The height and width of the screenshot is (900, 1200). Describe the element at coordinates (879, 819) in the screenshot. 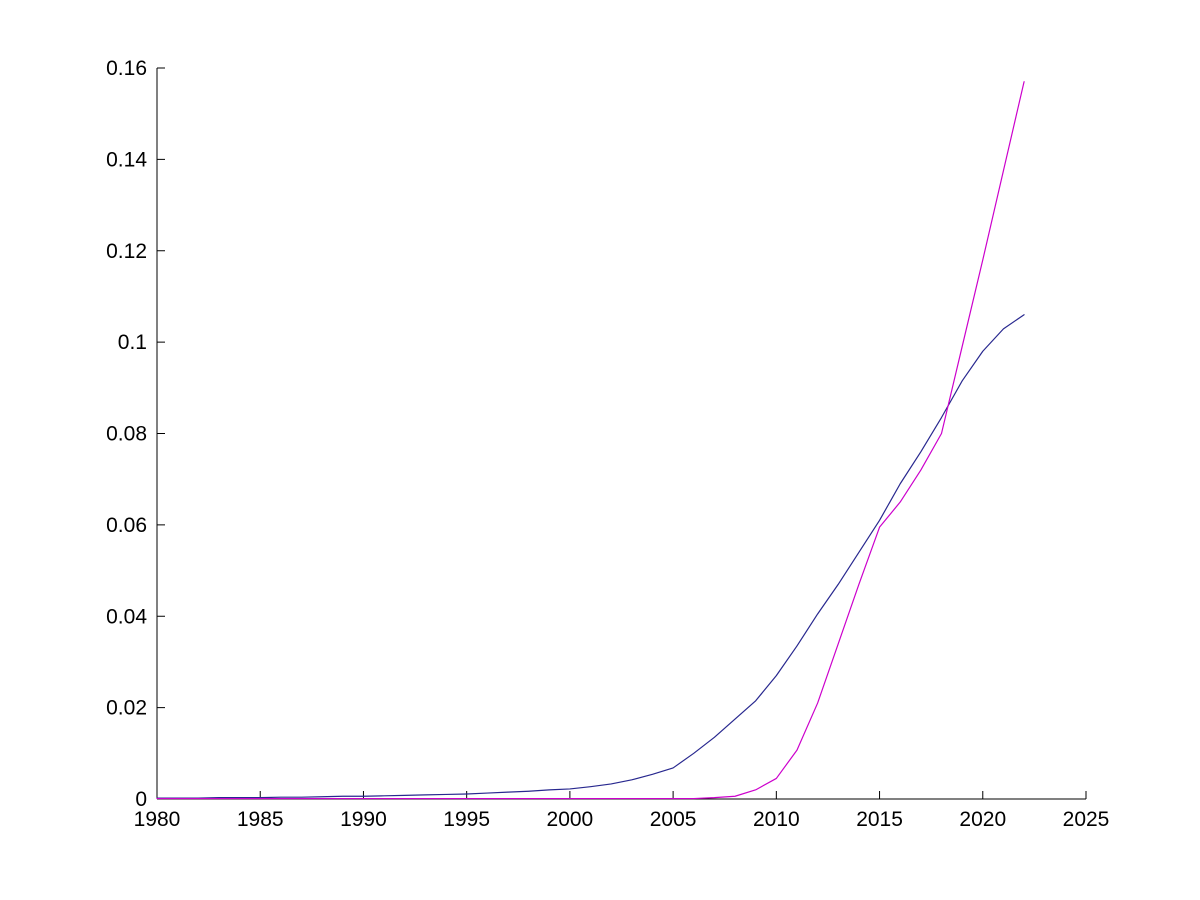

I see `x-tick-label: 2015` at that location.